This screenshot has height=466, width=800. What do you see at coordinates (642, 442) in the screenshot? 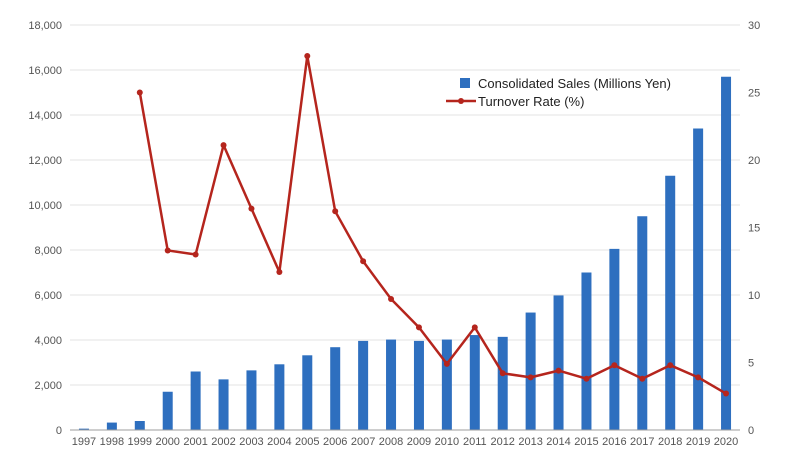
I see `x-tick-label: 2017` at bounding box center [642, 442].